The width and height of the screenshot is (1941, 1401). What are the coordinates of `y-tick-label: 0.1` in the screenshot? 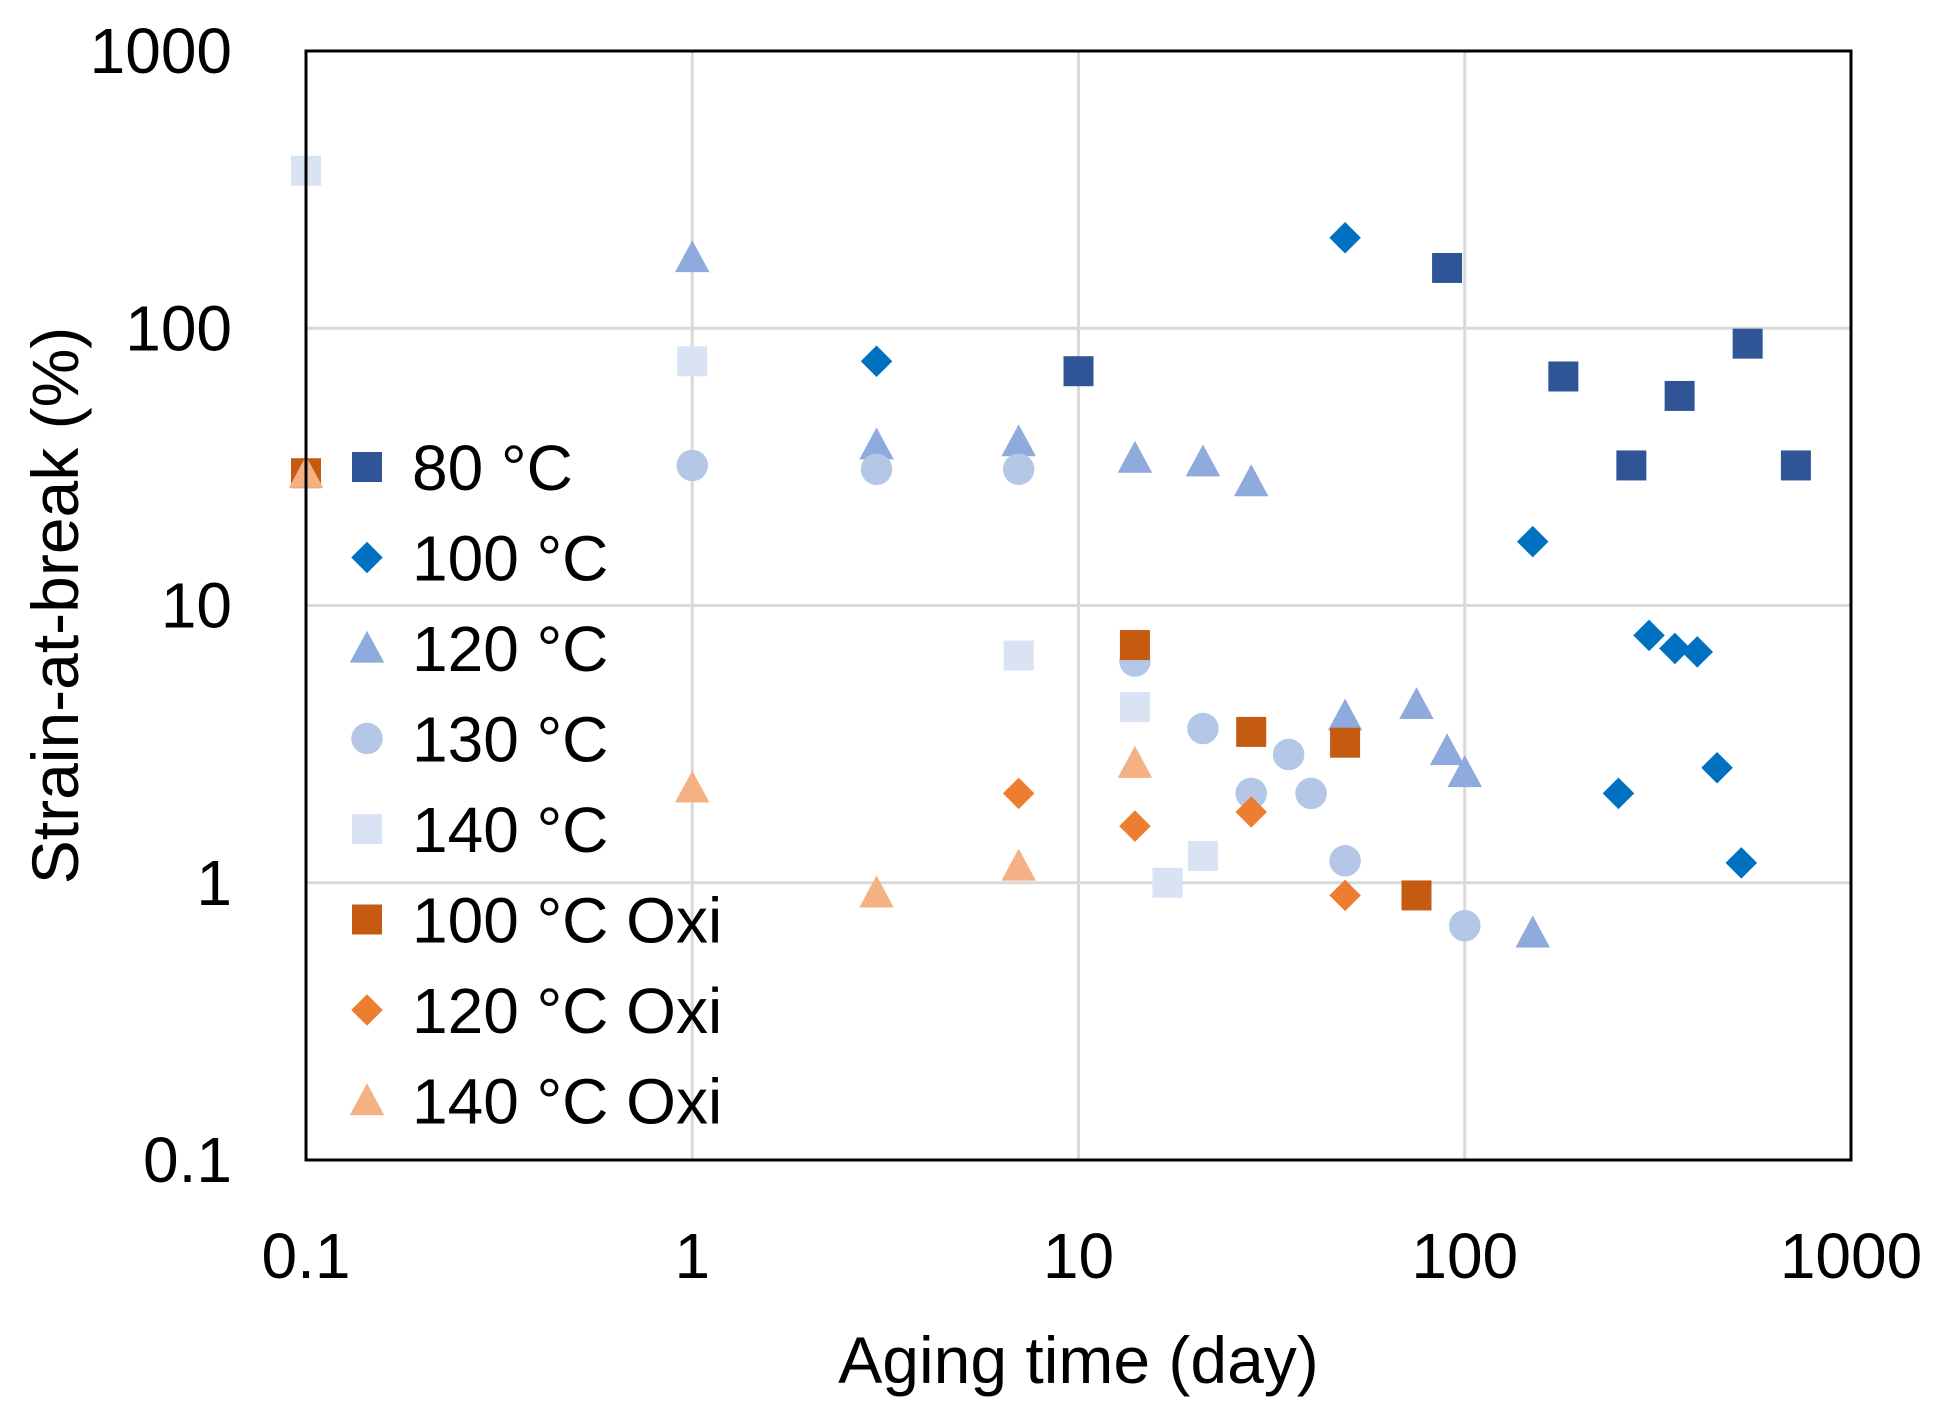 It's located at (187, 1160).